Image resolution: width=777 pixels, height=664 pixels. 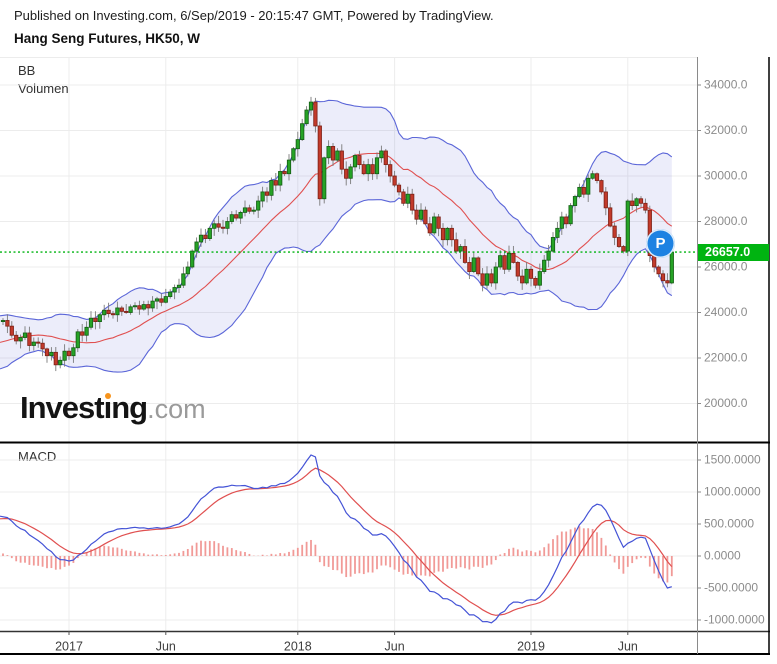 What do you see at coordinates (726, 403) in the screenshot?
I see `svg-text: 20000.0` at bounding box center [726, 403].